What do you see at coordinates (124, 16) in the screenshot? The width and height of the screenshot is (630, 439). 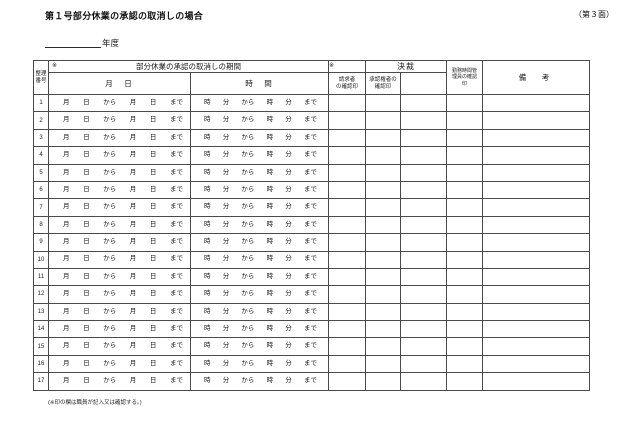 I see `page-title: 第１号部分休業の承認の取消しの場合` at bounding box center [124, 16].